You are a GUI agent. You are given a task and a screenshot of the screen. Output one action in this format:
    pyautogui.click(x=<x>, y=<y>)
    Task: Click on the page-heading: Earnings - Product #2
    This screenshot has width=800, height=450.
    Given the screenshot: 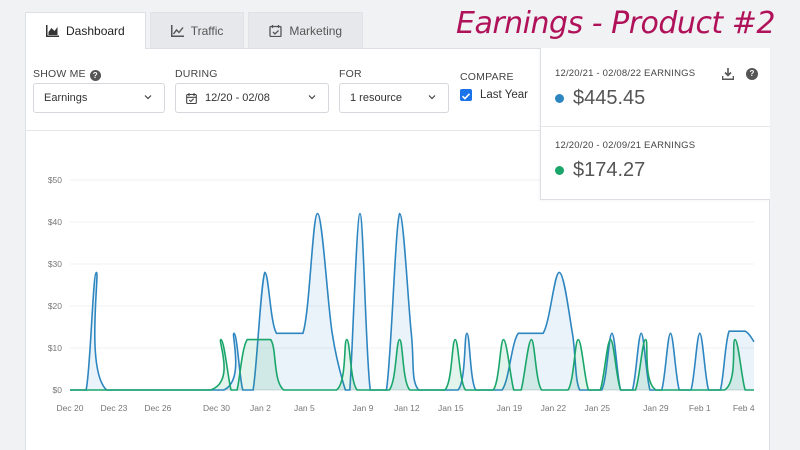 What is the action you would take?
    pyautogui.click(x=615, y=23)
    